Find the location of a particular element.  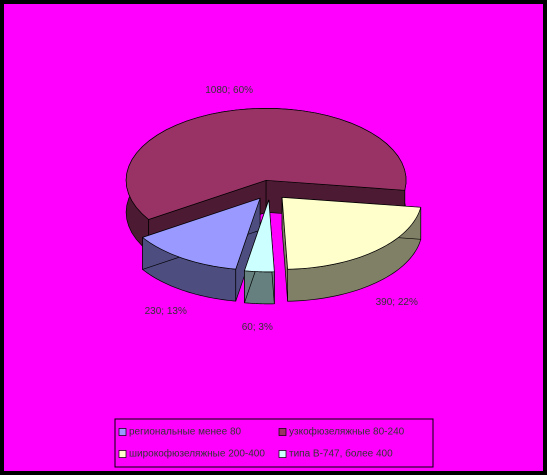

data-label: 390; 22% is located at coordinates (397, 302).